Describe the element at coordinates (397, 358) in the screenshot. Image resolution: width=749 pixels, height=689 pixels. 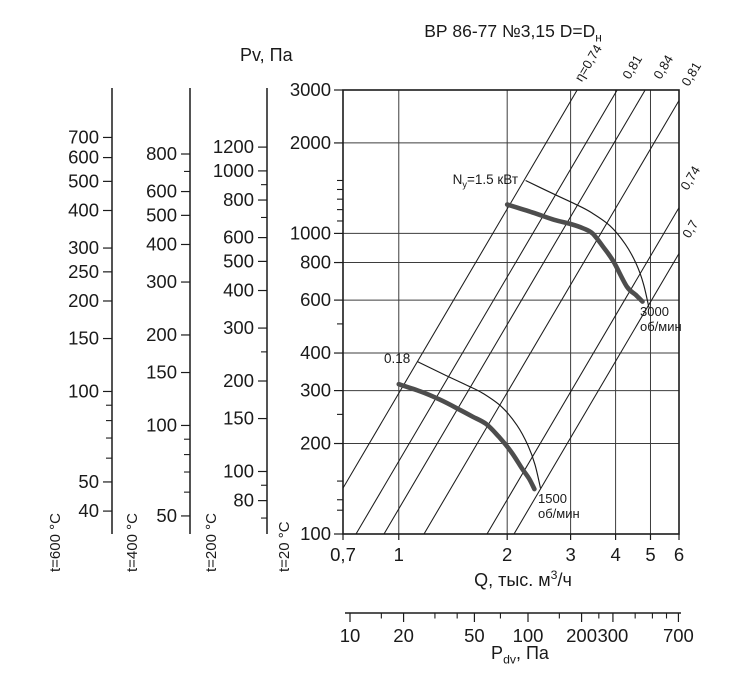
I see `power-label-0-18kw: 0.18` at that location.